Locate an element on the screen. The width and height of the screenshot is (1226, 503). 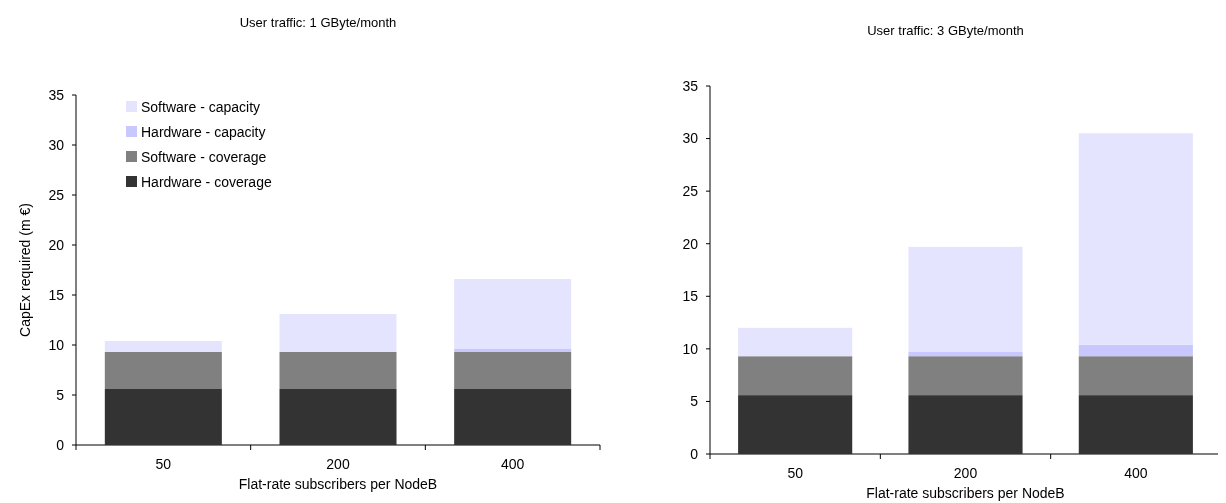
y-axis-title: CapEx required (m €) is located at coordinates (25, 270).